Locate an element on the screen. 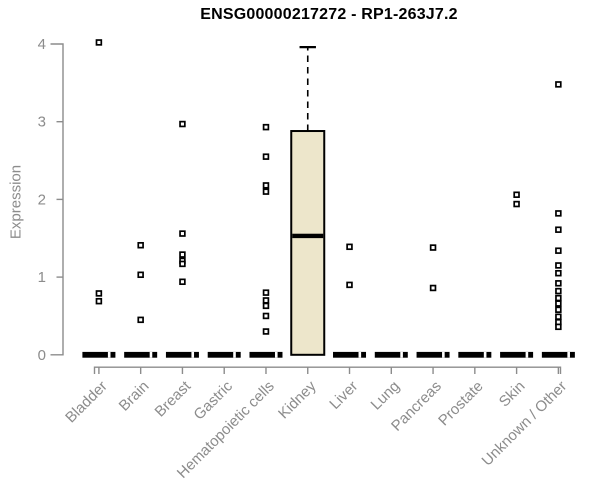 The width and height of the screenshot is (600, 500). zero-box-notch-hematopoietic-cells is located at coordinates (276, 354).